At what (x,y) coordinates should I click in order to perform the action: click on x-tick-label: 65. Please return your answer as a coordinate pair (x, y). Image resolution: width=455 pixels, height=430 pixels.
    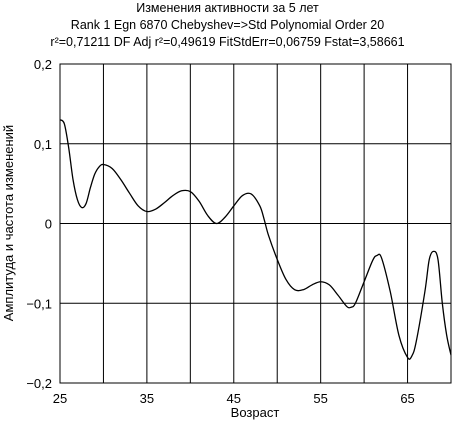
    Looking at the image, I should click on (407, 398).